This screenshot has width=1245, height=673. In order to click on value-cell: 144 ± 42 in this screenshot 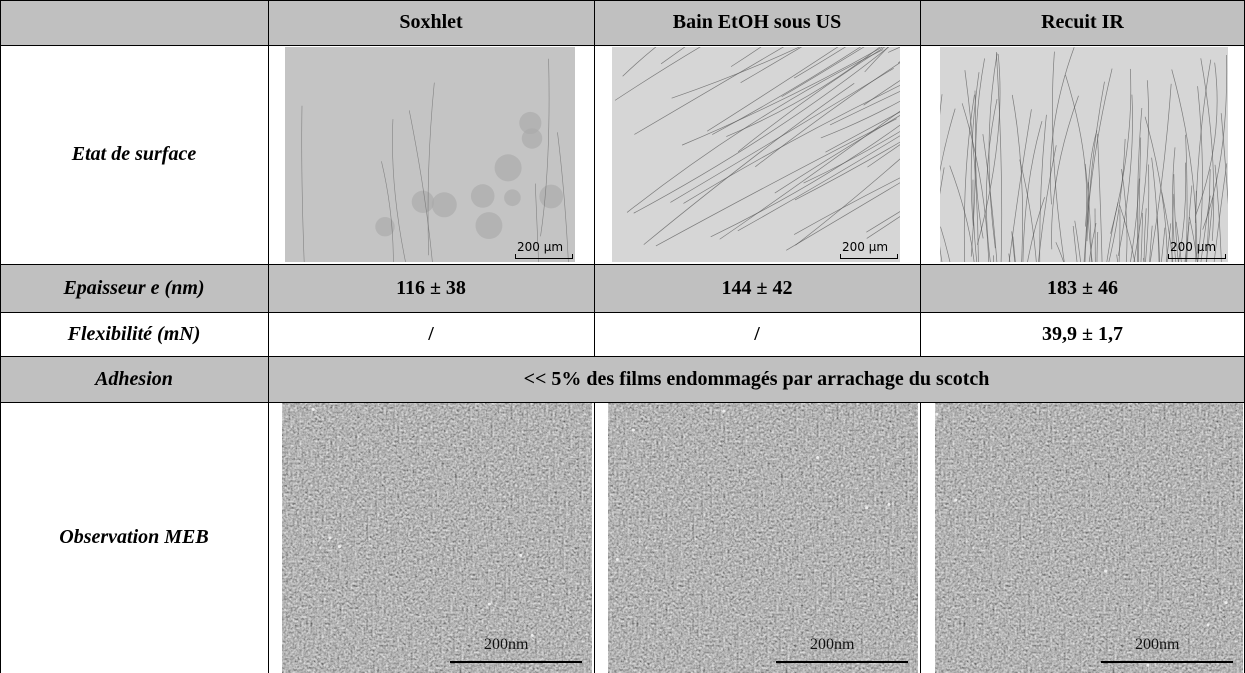, I will do `click(757, 288)`.